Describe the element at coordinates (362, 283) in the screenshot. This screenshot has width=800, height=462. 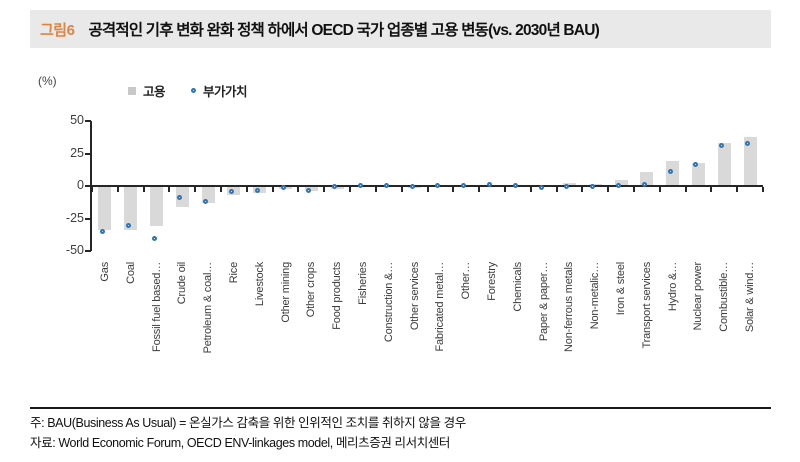
I see `x-category-label: Fisheries` at that location.